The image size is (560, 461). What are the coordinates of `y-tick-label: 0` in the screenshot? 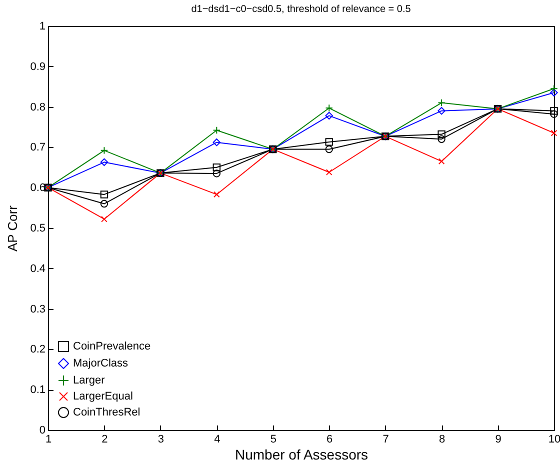 It's located at (42, 430).